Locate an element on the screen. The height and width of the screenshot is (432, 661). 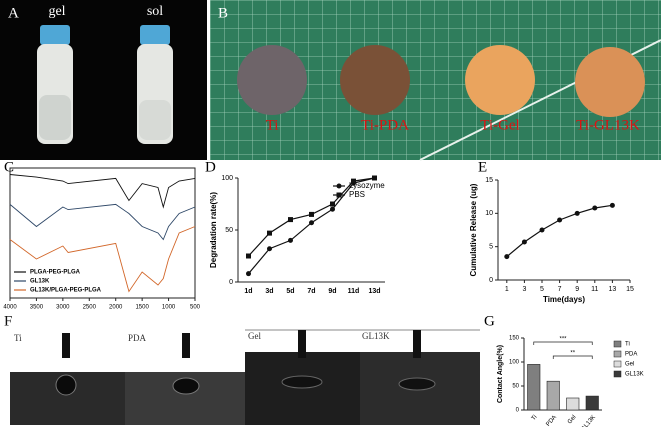
caption: GL13K is located at coordinates (376, 336).